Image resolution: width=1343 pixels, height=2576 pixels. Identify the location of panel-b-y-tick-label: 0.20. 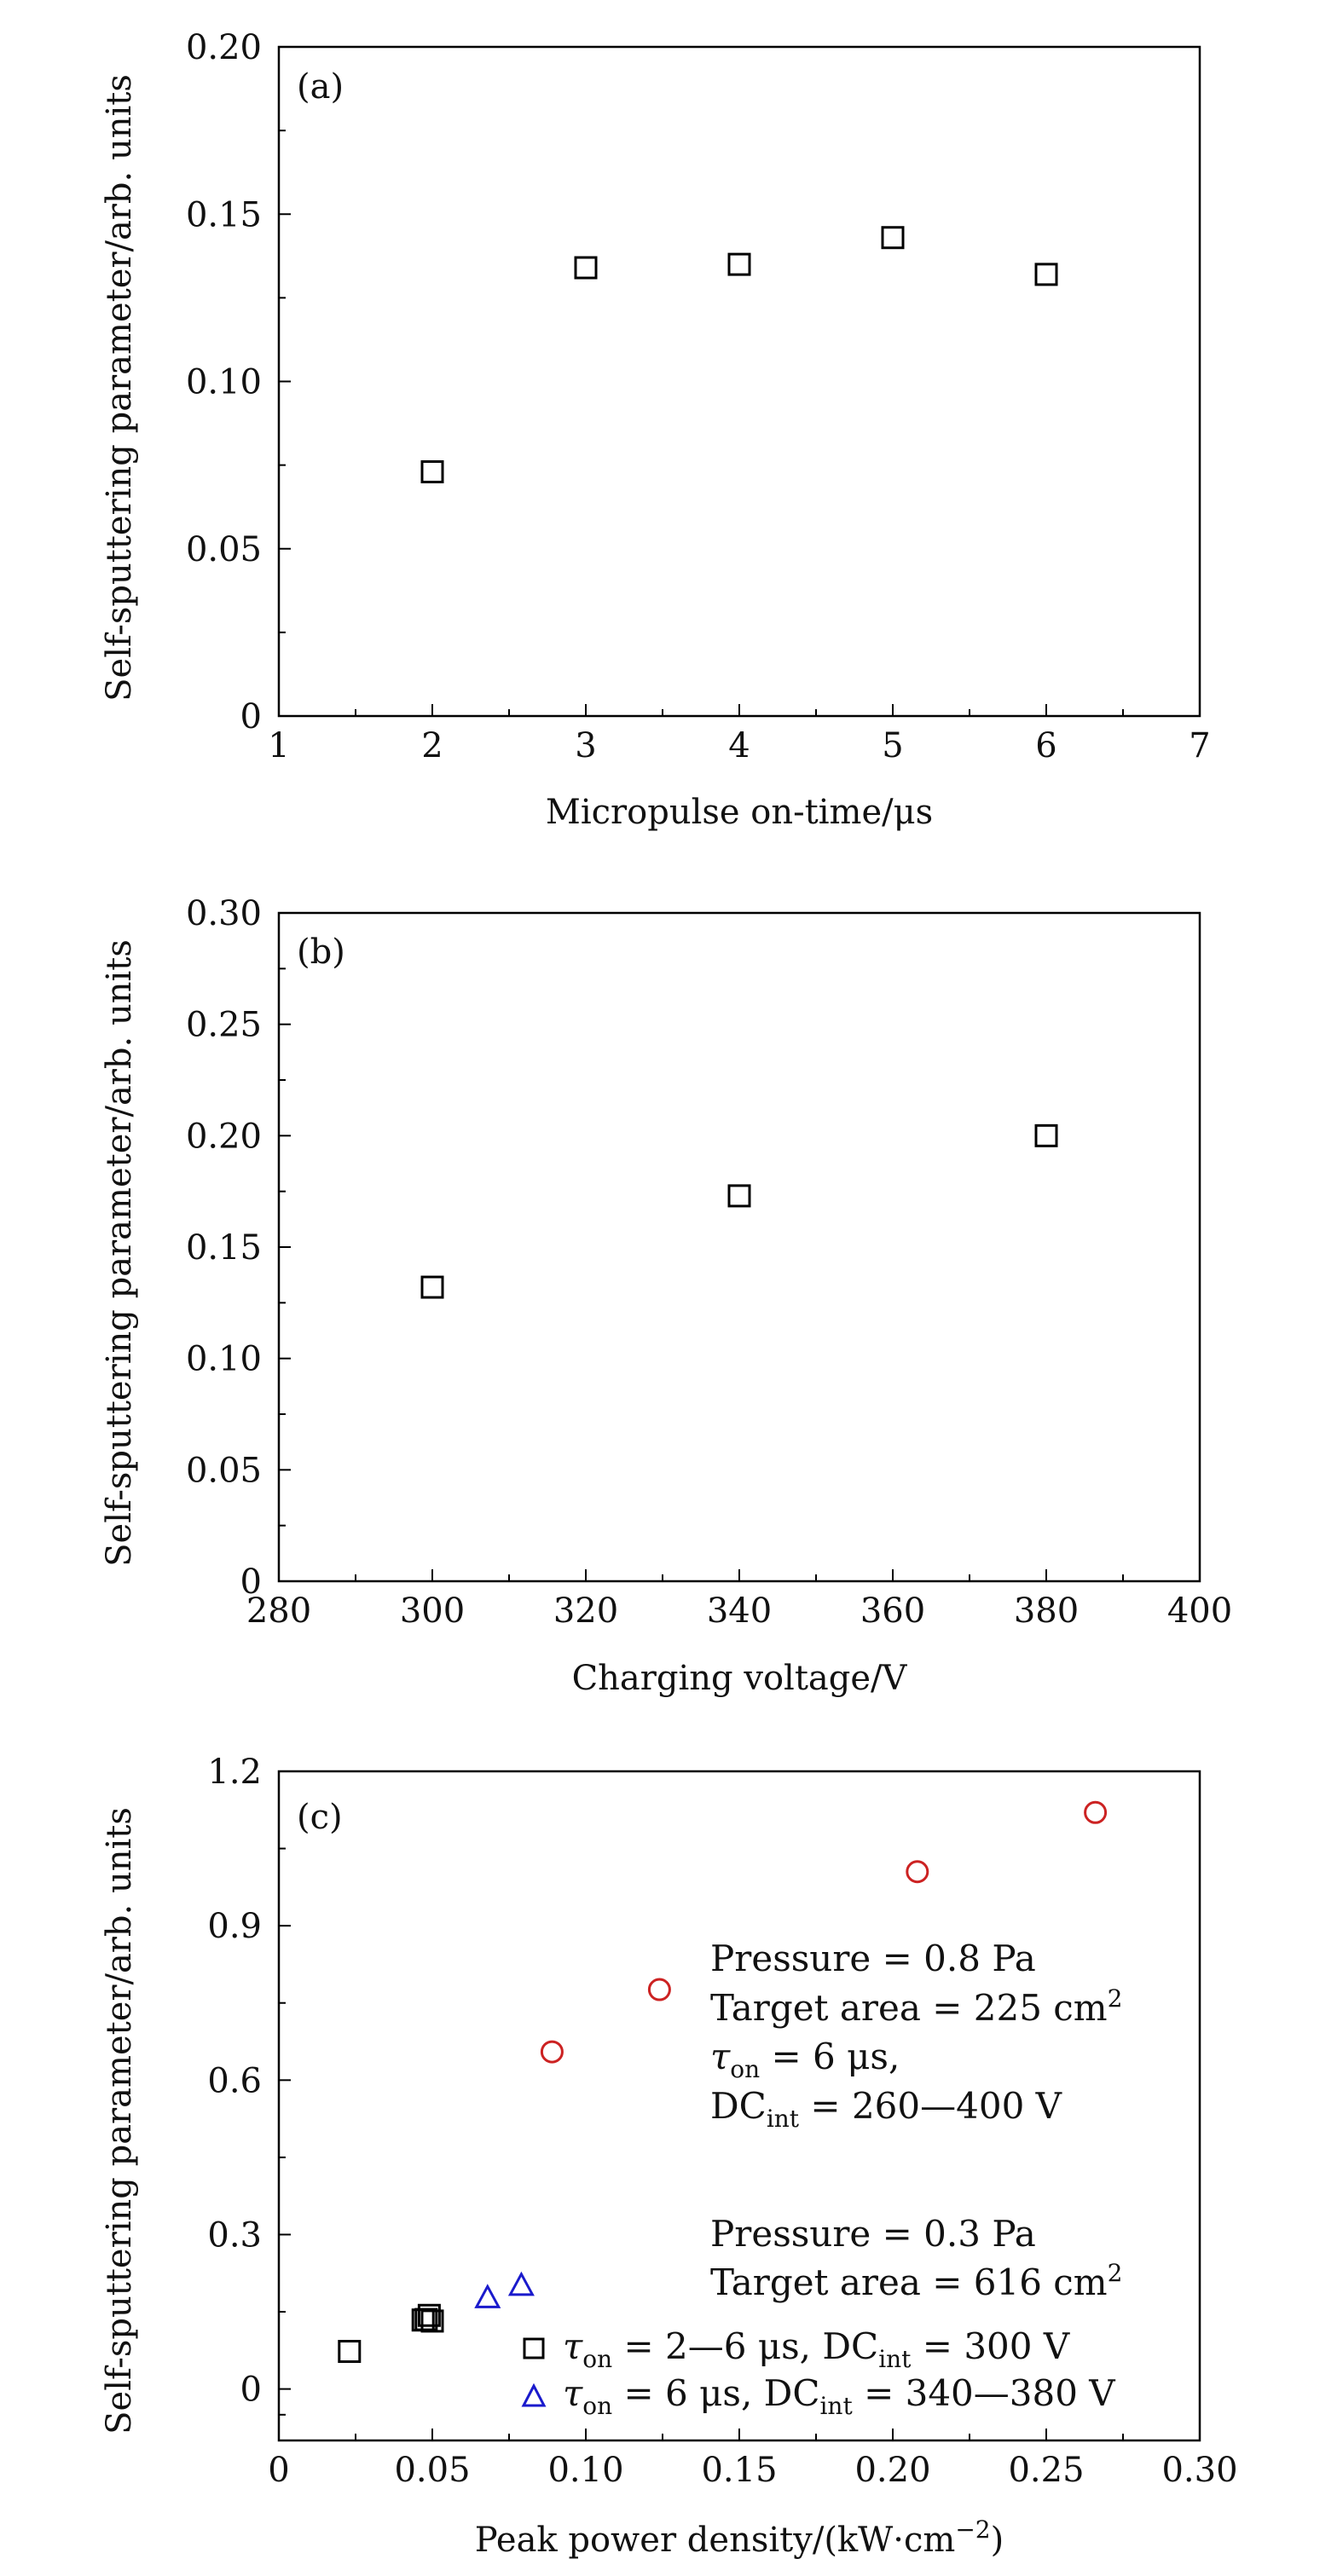
(224, 1136).